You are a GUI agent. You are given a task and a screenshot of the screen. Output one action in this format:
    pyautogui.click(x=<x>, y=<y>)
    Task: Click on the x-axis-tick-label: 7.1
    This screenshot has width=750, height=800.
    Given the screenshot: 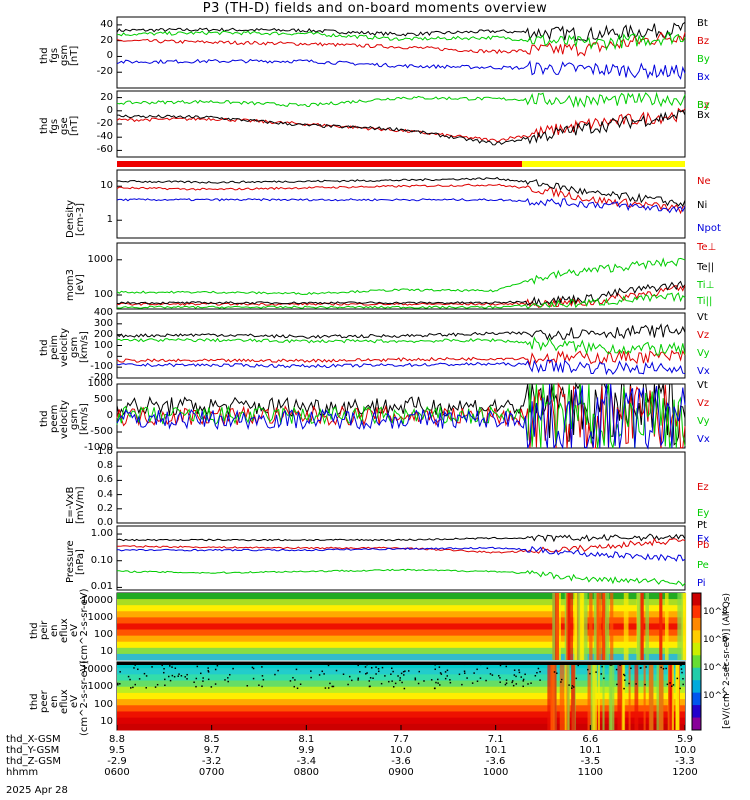 What is the action you would take?
    pyautogui.click(x=495, y=739)
    